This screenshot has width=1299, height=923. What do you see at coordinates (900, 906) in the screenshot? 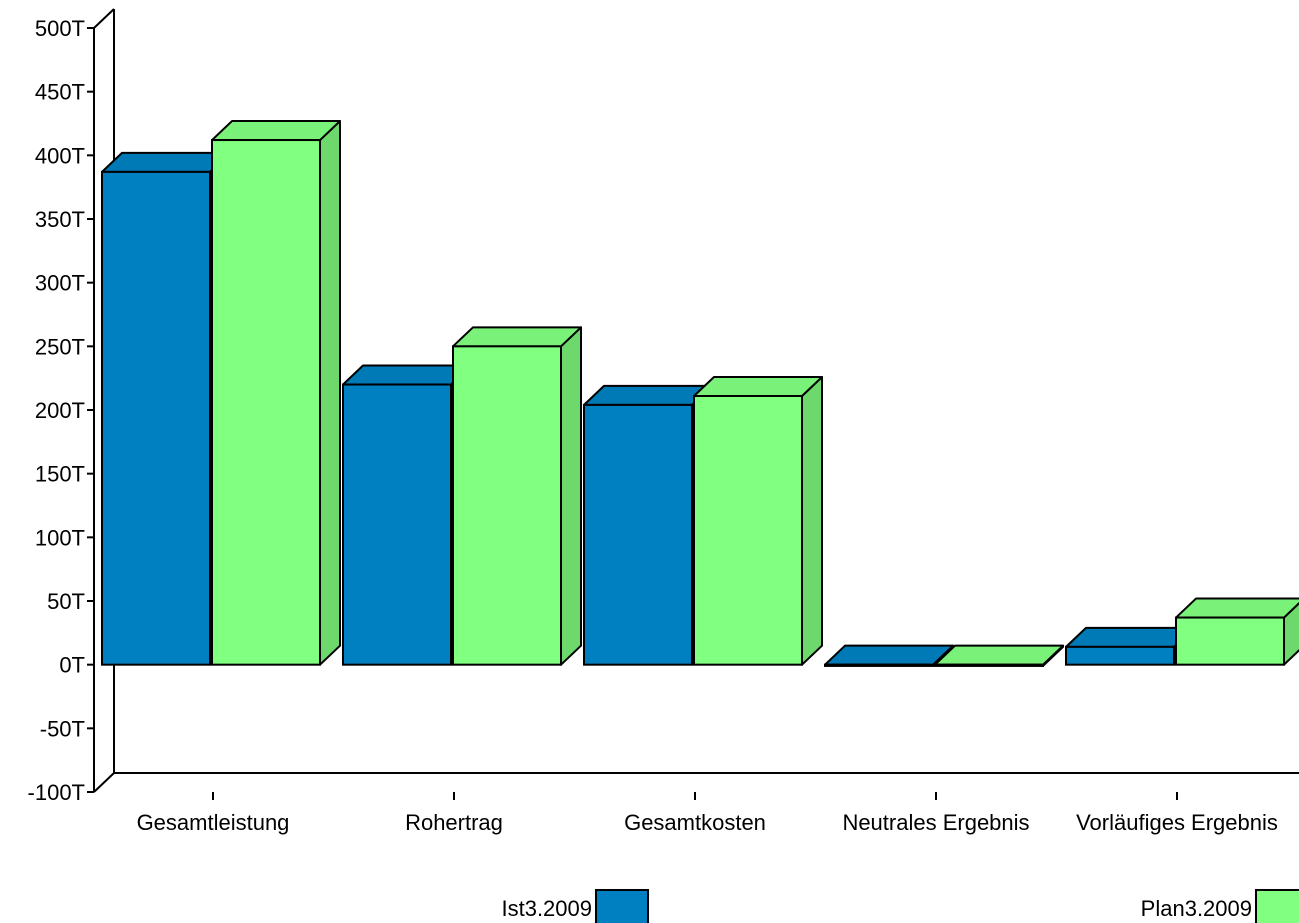
I see `legend: Ist3.2009 Plan3.2009` at bounding box center [900, 906].